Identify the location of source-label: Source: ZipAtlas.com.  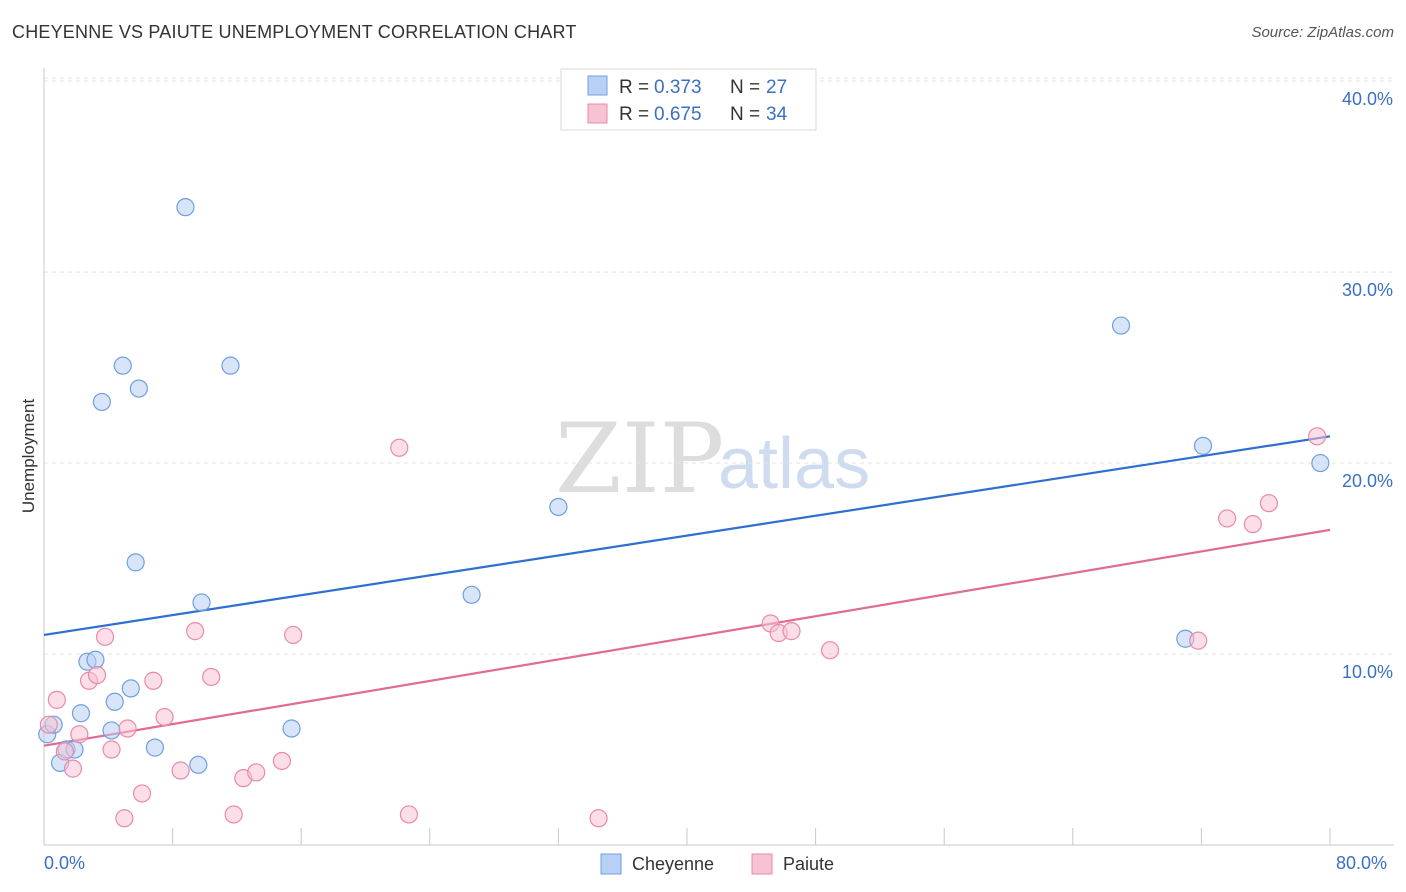
(1322, 32).